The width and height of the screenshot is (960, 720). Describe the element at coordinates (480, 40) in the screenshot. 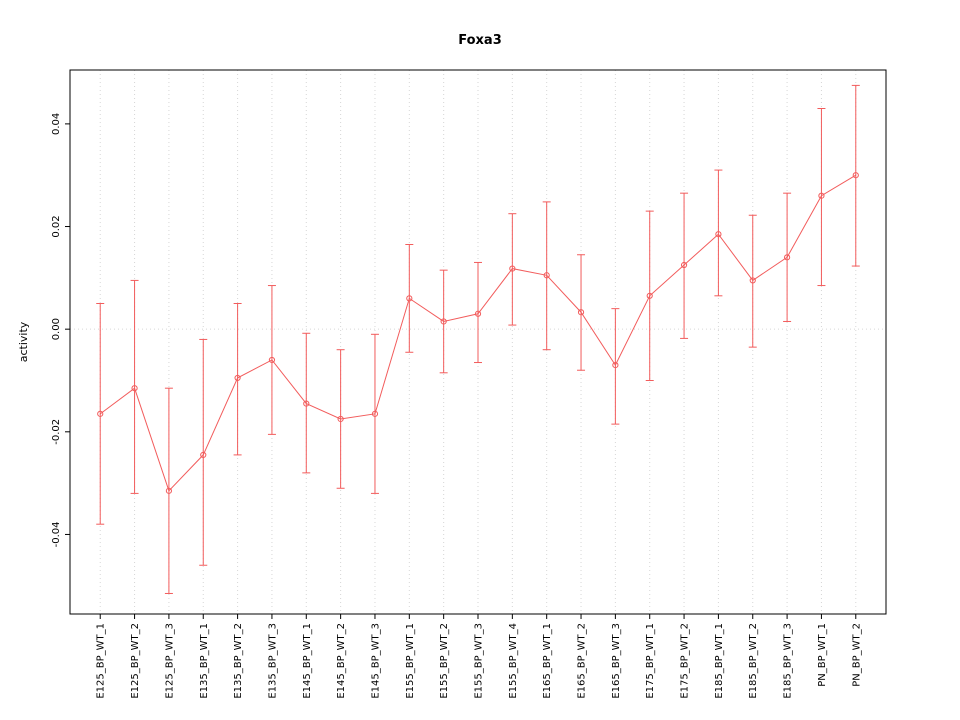

I see `chart-title: Foxa3` at that location.